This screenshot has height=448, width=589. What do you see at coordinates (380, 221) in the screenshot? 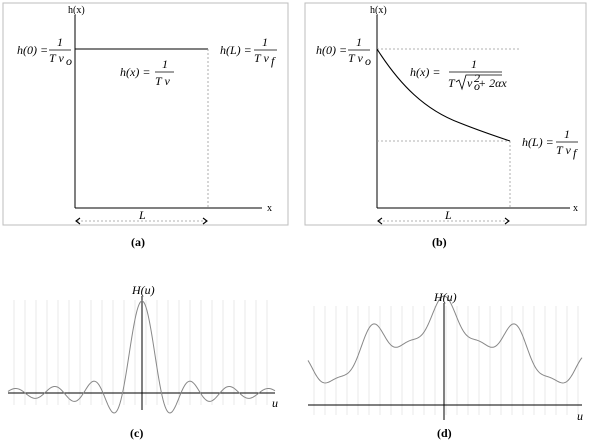
I see `panel-b-span-left-arrow` at bounding box center [380, 221].